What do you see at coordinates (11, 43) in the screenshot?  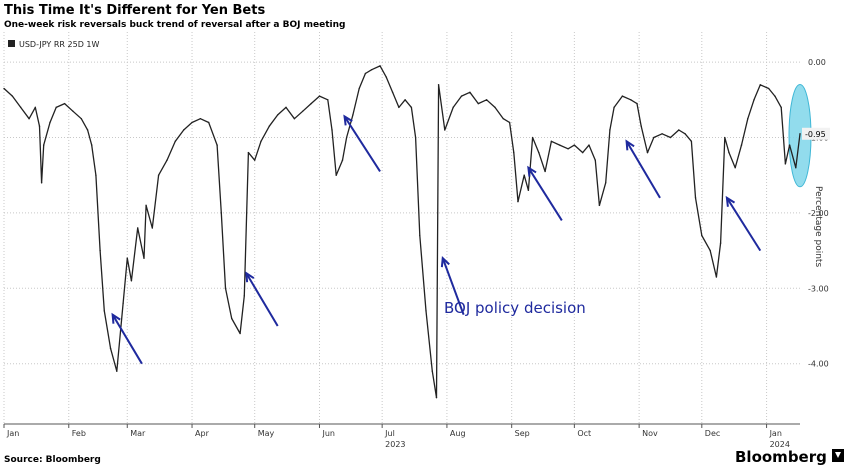 I see `legend-swatch` at bounding box center [11, 43].